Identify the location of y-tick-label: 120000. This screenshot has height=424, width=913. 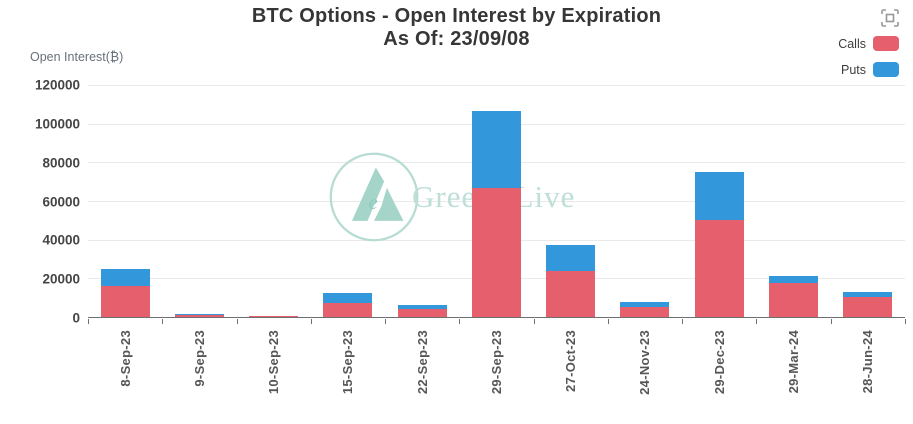
(57, 85).